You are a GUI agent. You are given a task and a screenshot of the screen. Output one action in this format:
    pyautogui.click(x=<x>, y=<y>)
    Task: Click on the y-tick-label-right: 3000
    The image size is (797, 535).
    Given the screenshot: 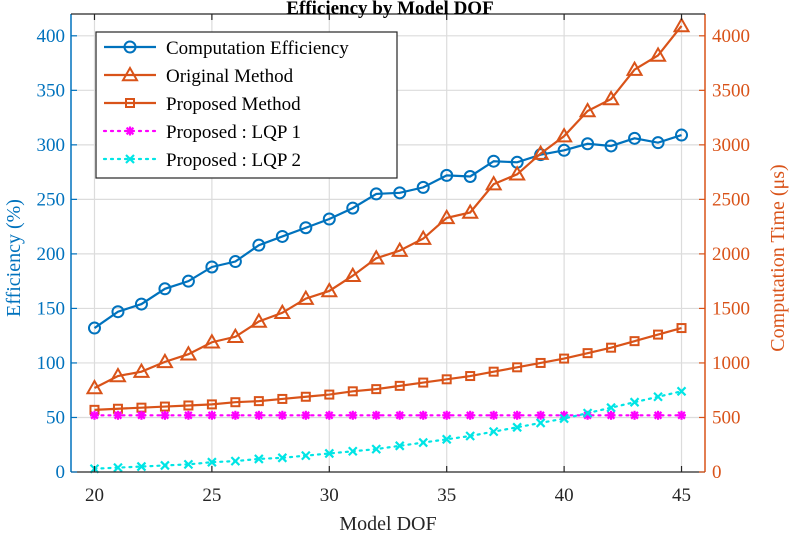 What is the action you would take?
    pyautogui.click(x=731, y=145)
    